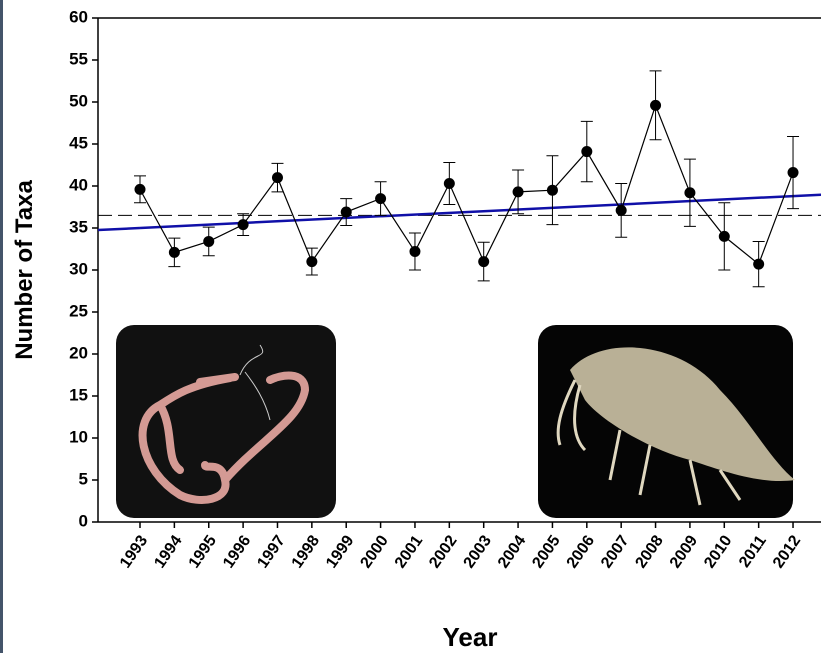 This screenshot has height=653, width=821. What do you see at coordinates (78, 58) in the screenshot?
I see `y-tick-label: 55` at bounding box center [78, 58].